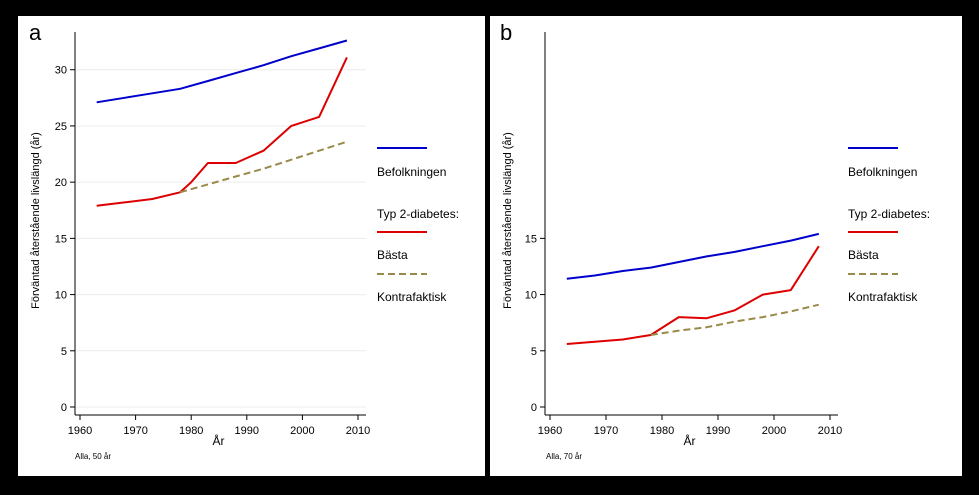 The width and height of the screenshot is (979, 495). I want to click on panel-note: Alla, 50 år, so click(93, 456).